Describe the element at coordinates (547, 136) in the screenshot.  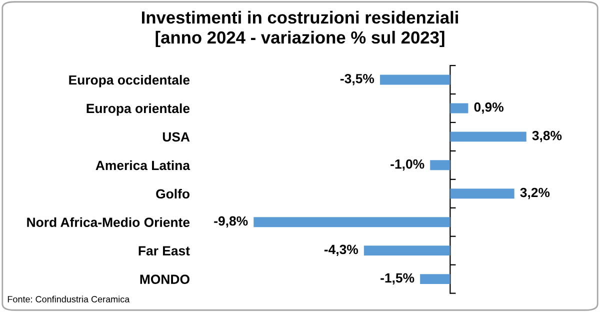
I see `data-label: 3,8%` at that location.